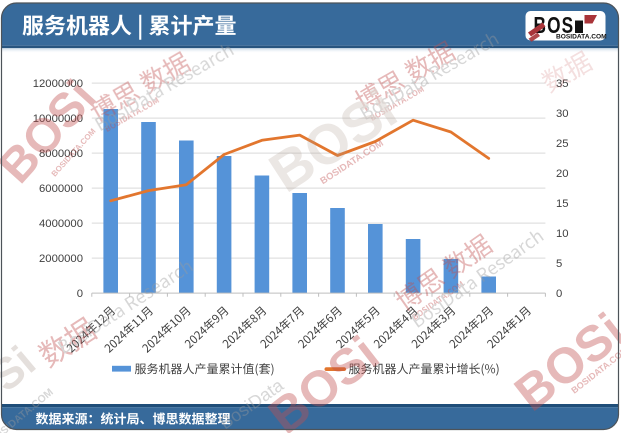 The width and height of the screenshot is (621, 438). What do you see at coordinates (61, 259) in the screenshot?
I see `svg-text: 2000000` at bounding box center [61, 259].